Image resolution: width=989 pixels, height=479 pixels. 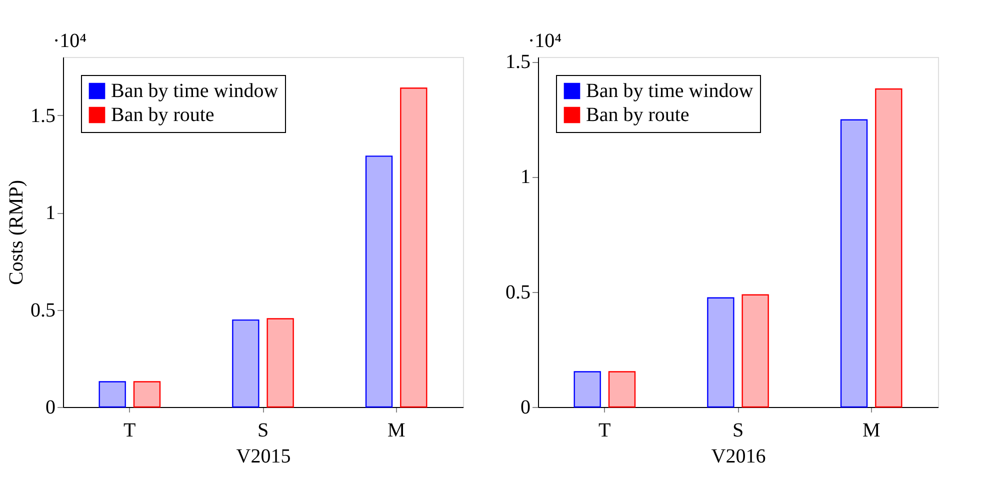 What do you see at coordinates (17, 233) in the screenshot?
I see `y-axis-title: Costs (RMP)` at bounding box center [17, 233].